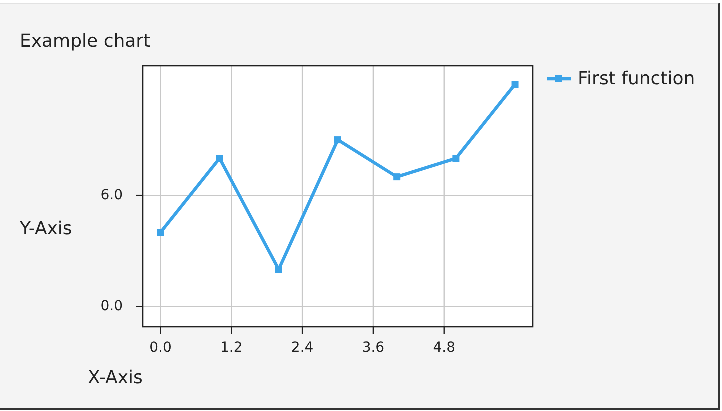  I want to click on x-tick-label: 0.0, so click(161, 348).